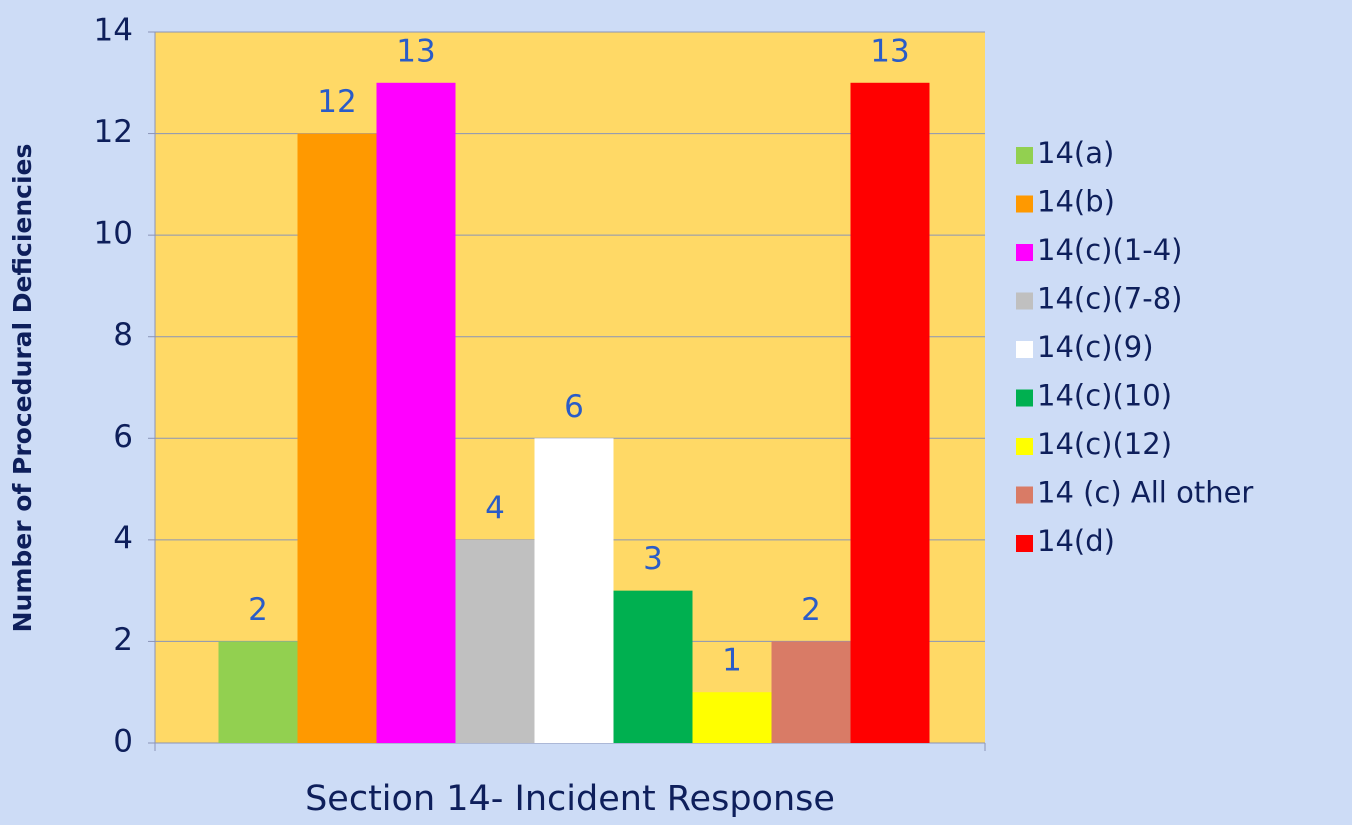  What do you see at coordinates (1095, 347) in the screenshot?
I see `legend-label: 14(c)(9)` at bounding box center [1095, 347].